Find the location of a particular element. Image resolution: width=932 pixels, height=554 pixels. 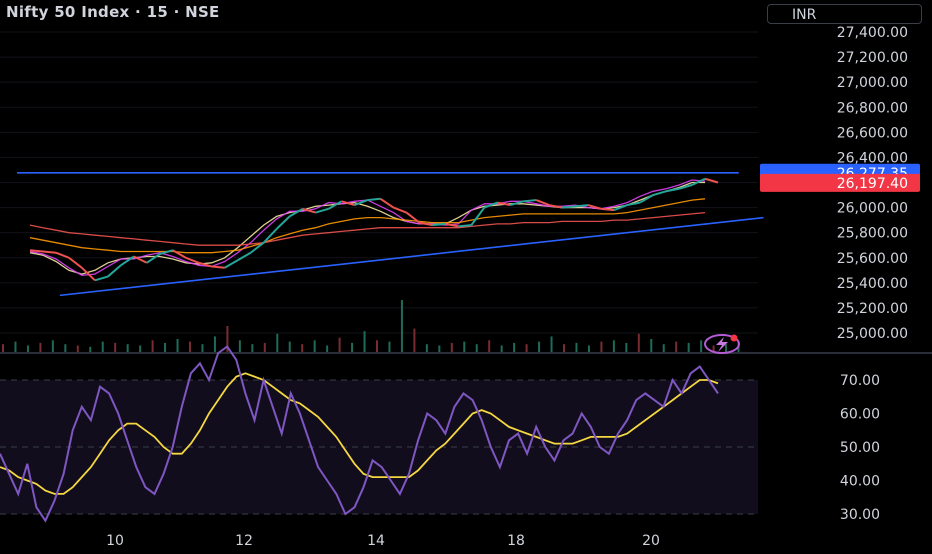

rsi-tick-label: 40.00 is located at coordinates (860, 482).